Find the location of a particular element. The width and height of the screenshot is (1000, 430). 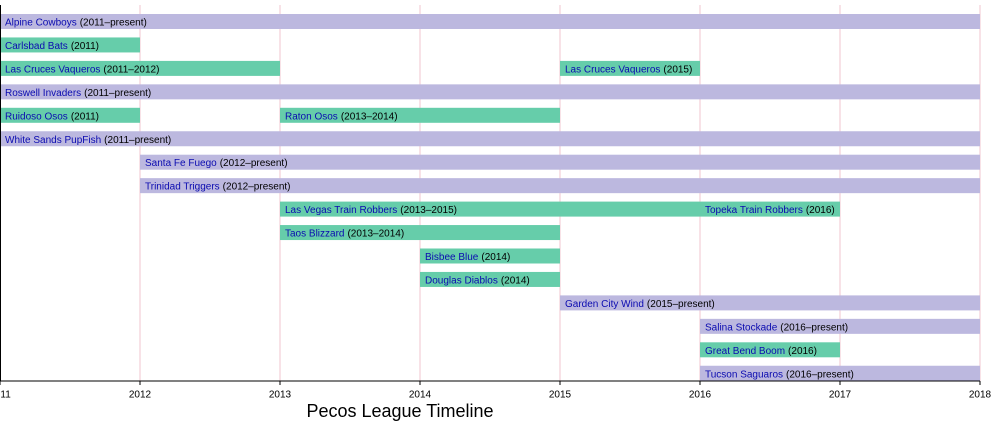

bar-label: Salina Stockade (2016–present) is located at coordinates (776, 327).